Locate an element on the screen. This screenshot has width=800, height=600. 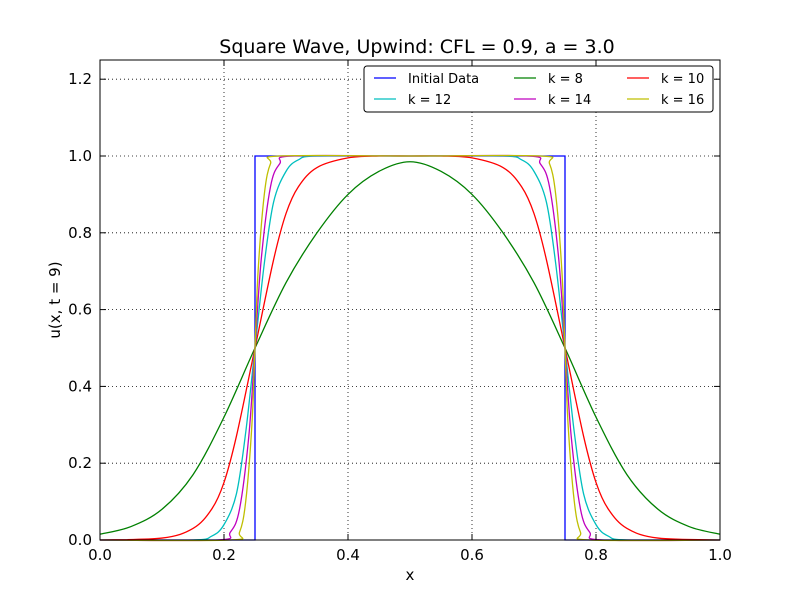
x-tick-label: 1.0 is located at coordinates (720, 555).